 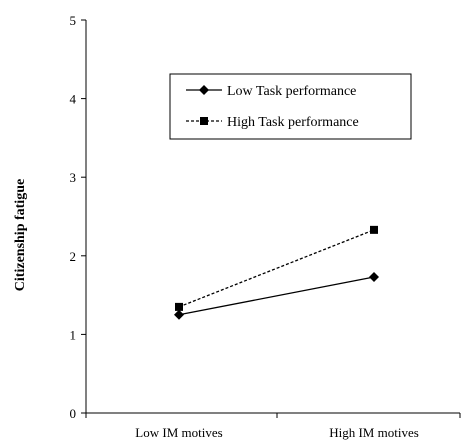 I want to click on y-tick-label: 1, so click(x=73, y=334).